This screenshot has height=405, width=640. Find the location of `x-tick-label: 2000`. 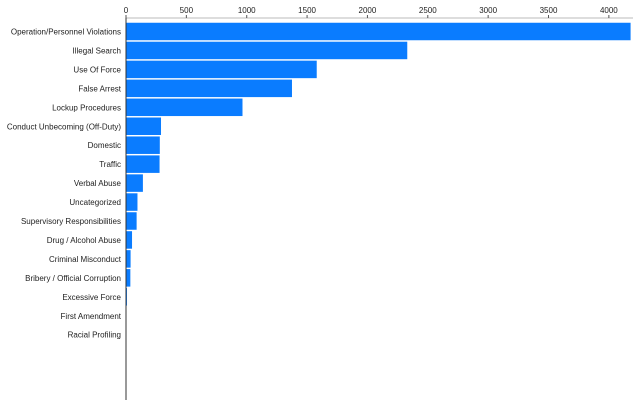

x-tick-label: 2000 is located at coordinates (368, 10).